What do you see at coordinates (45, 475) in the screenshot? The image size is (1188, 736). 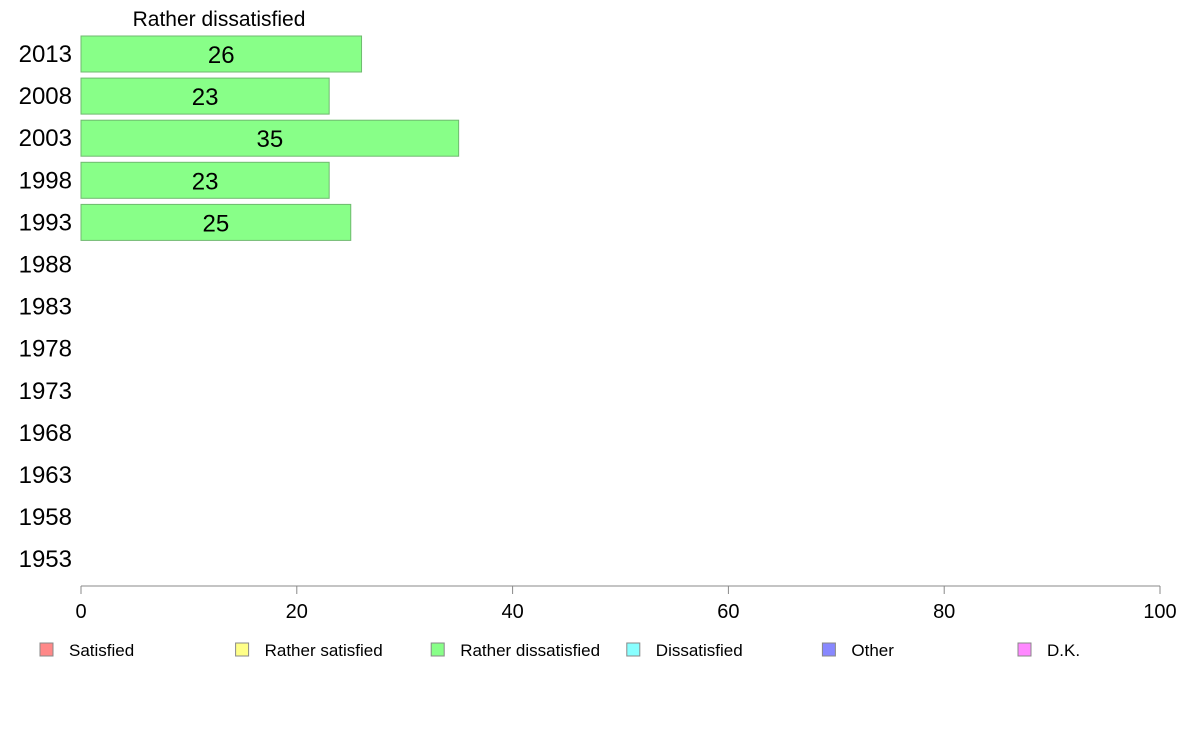 I see `y-tick-label: 1963` at bounding box center [45, 475].